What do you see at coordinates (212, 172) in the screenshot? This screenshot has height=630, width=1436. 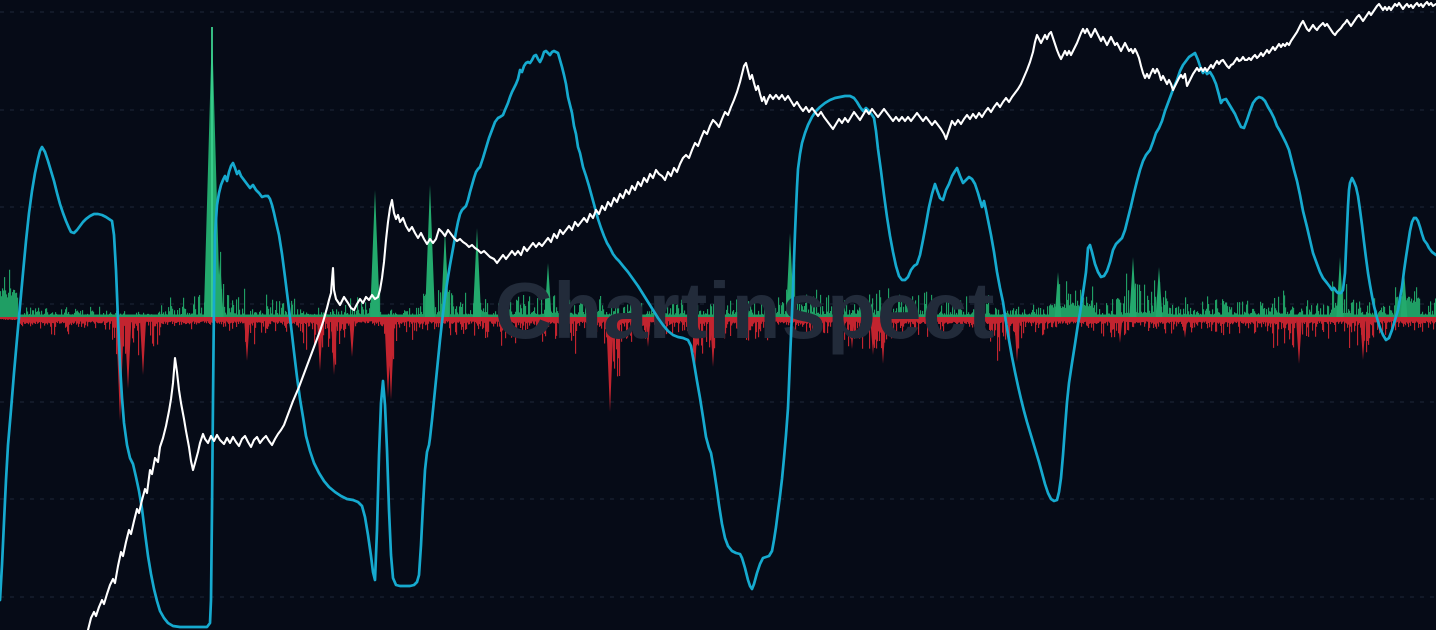 I see `histogram-spike-needle` at bounding box center [212, 172].